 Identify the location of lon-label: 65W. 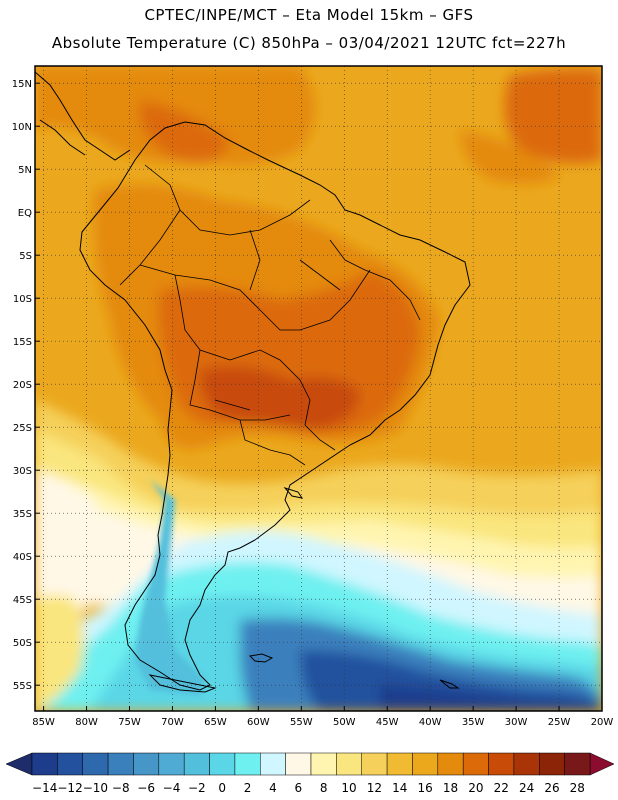
(215, 722).